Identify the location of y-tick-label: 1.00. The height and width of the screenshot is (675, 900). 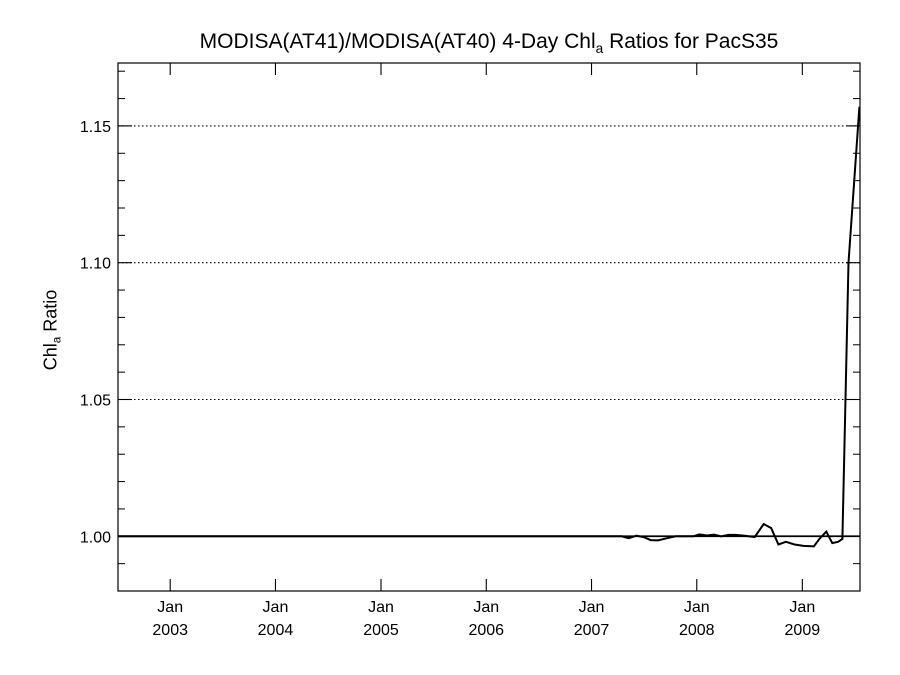
(95, 537).